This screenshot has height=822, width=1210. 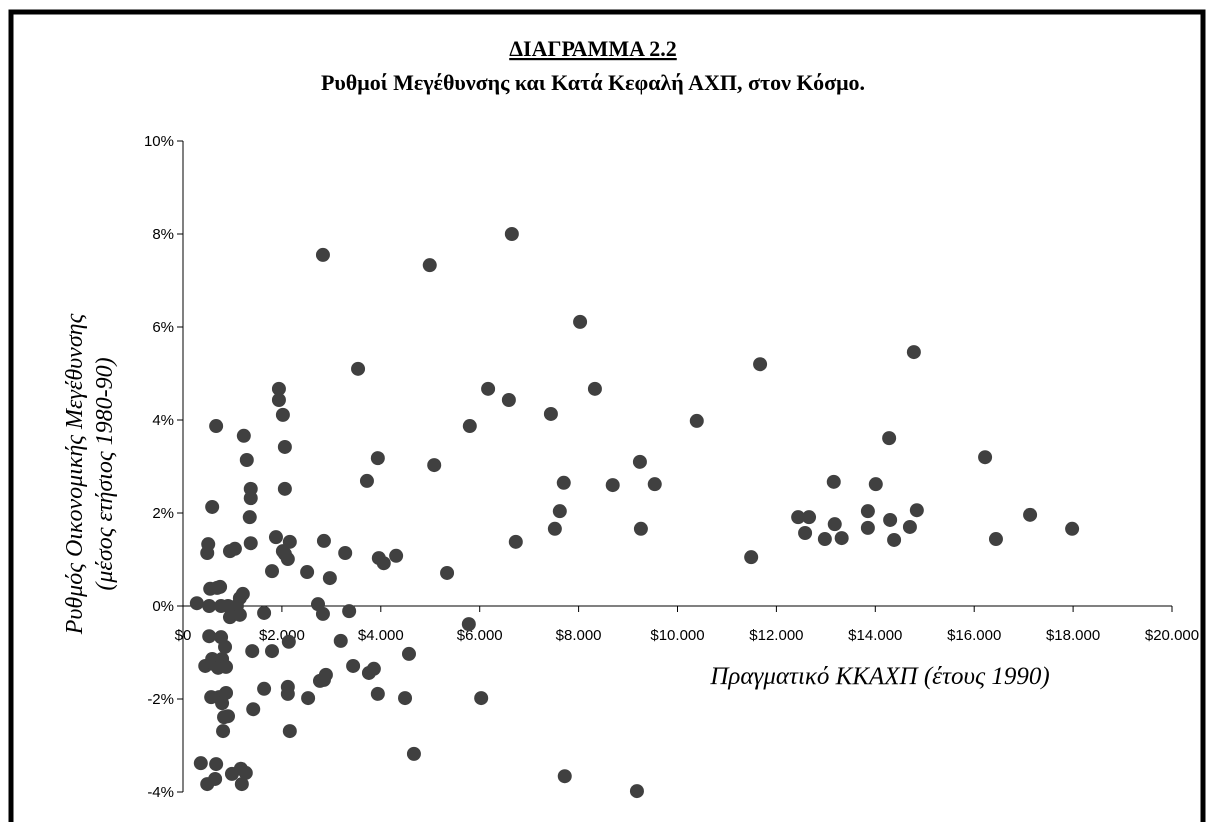 What do you see at coordinates (163, 420) in the screenshot?
I see `y-tick-label: 4%` at bounding box center [163, 420].